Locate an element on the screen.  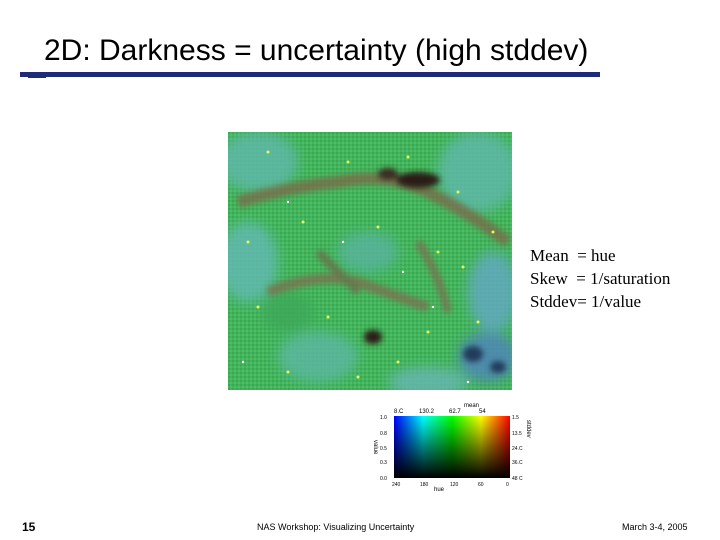
legend-right-tick-3: 36.C is located at coordinates (517, 463).